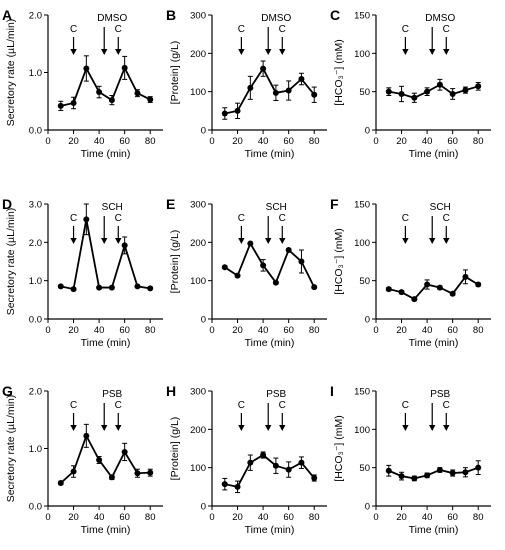  I want to click on panel-letter: C, so click(335, 15).